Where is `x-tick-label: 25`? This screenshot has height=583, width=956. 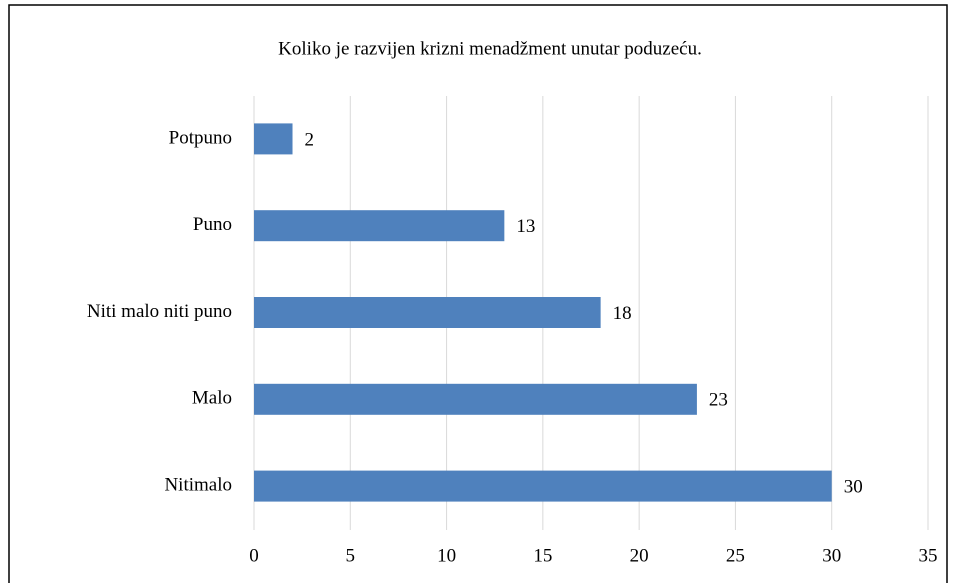 x-tick-label: 25 is located at coordinates (735, 555).